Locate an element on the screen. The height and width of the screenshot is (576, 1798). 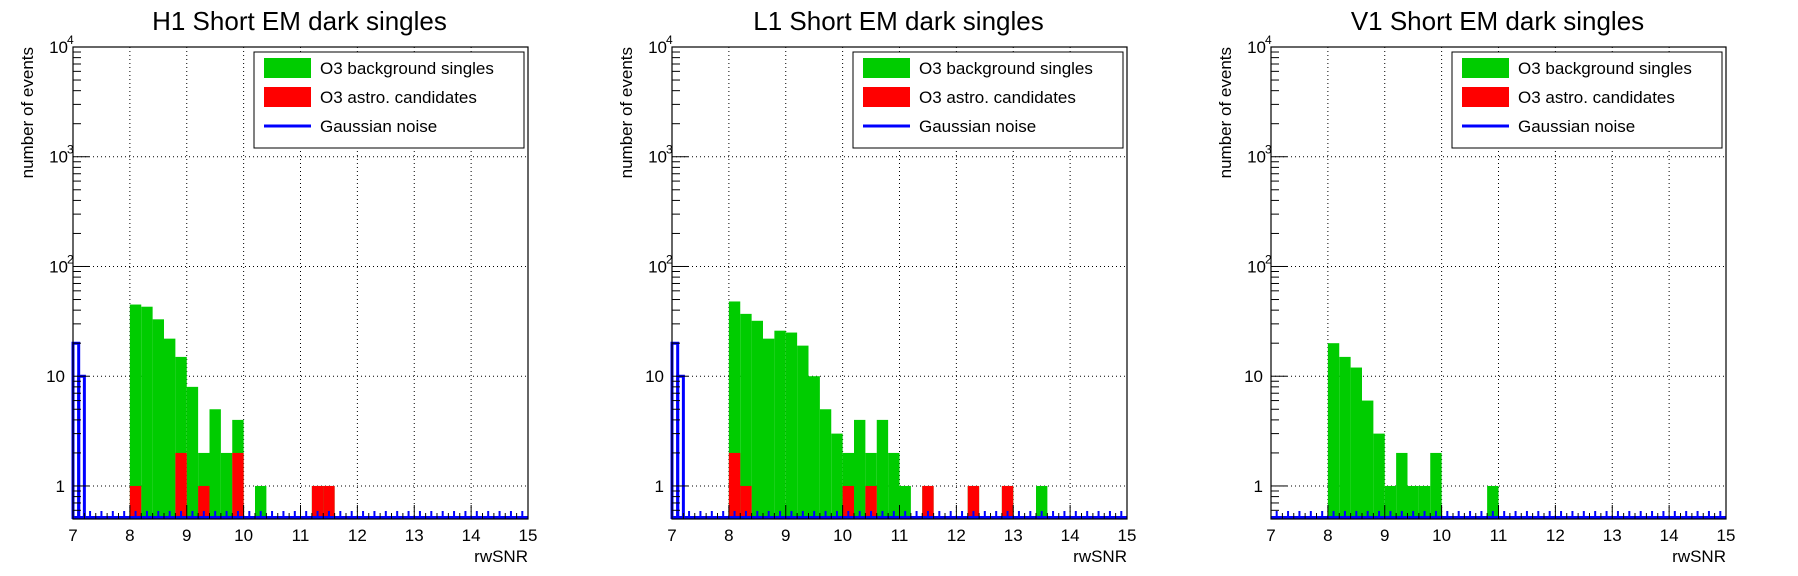
x-tick-label: 14 is located at coordinates (1669, 535).